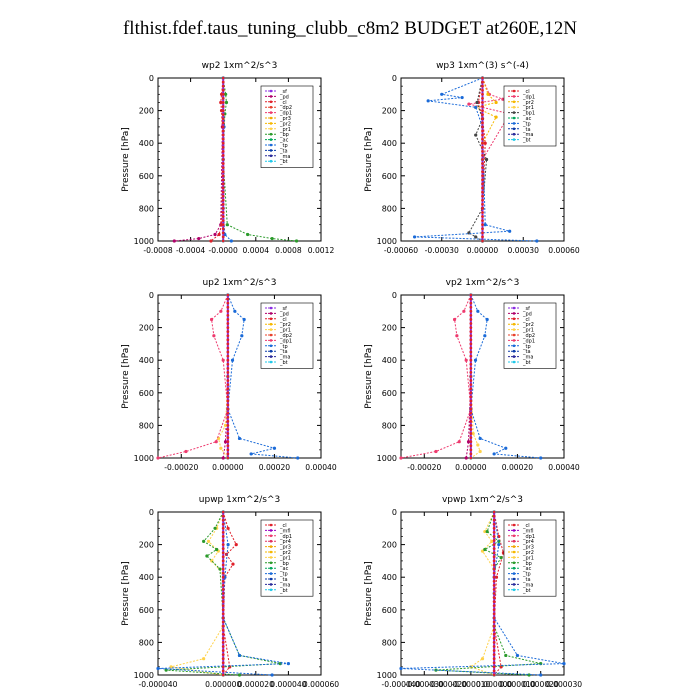 This screenshot has height=700, width=700. I want to click on series-line, so click(489, 159).